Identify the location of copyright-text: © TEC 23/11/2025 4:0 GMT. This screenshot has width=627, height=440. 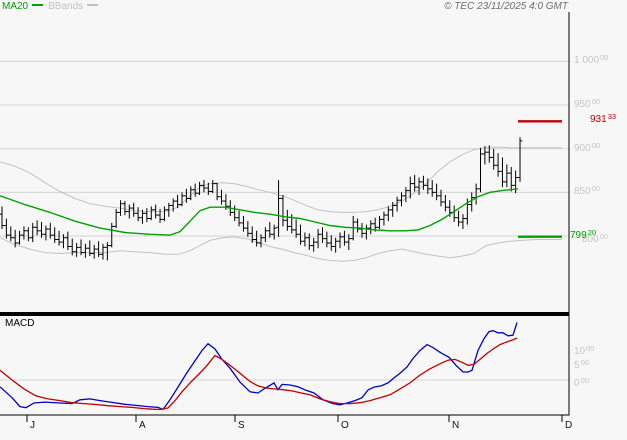
(506, 6).